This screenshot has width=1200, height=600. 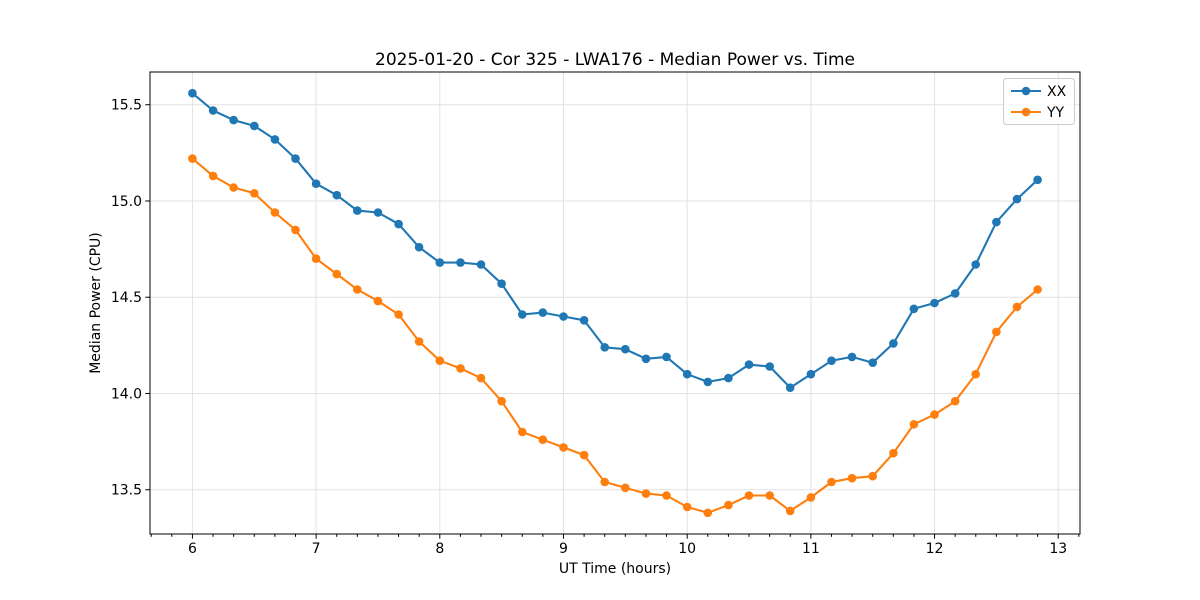 What do you see at coordinates (1026, 91) in the screenshot?
I see `legend-XX-marker` at bounding box center [1026, 91].